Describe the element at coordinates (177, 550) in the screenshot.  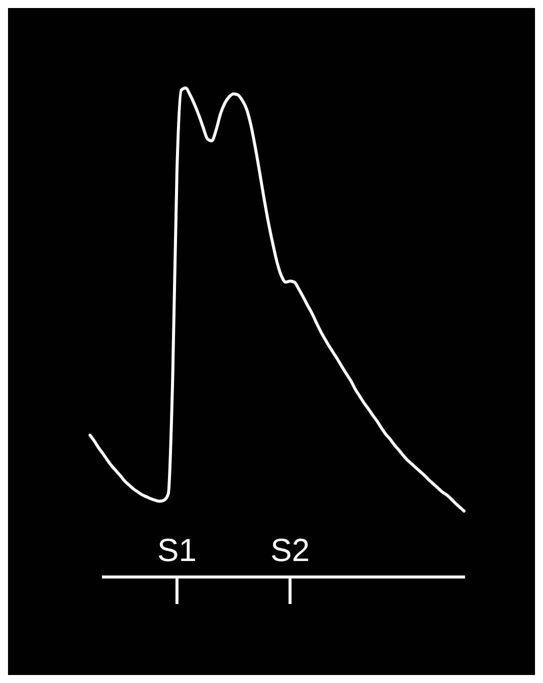
I see `x-tick-label: S1` at that location.